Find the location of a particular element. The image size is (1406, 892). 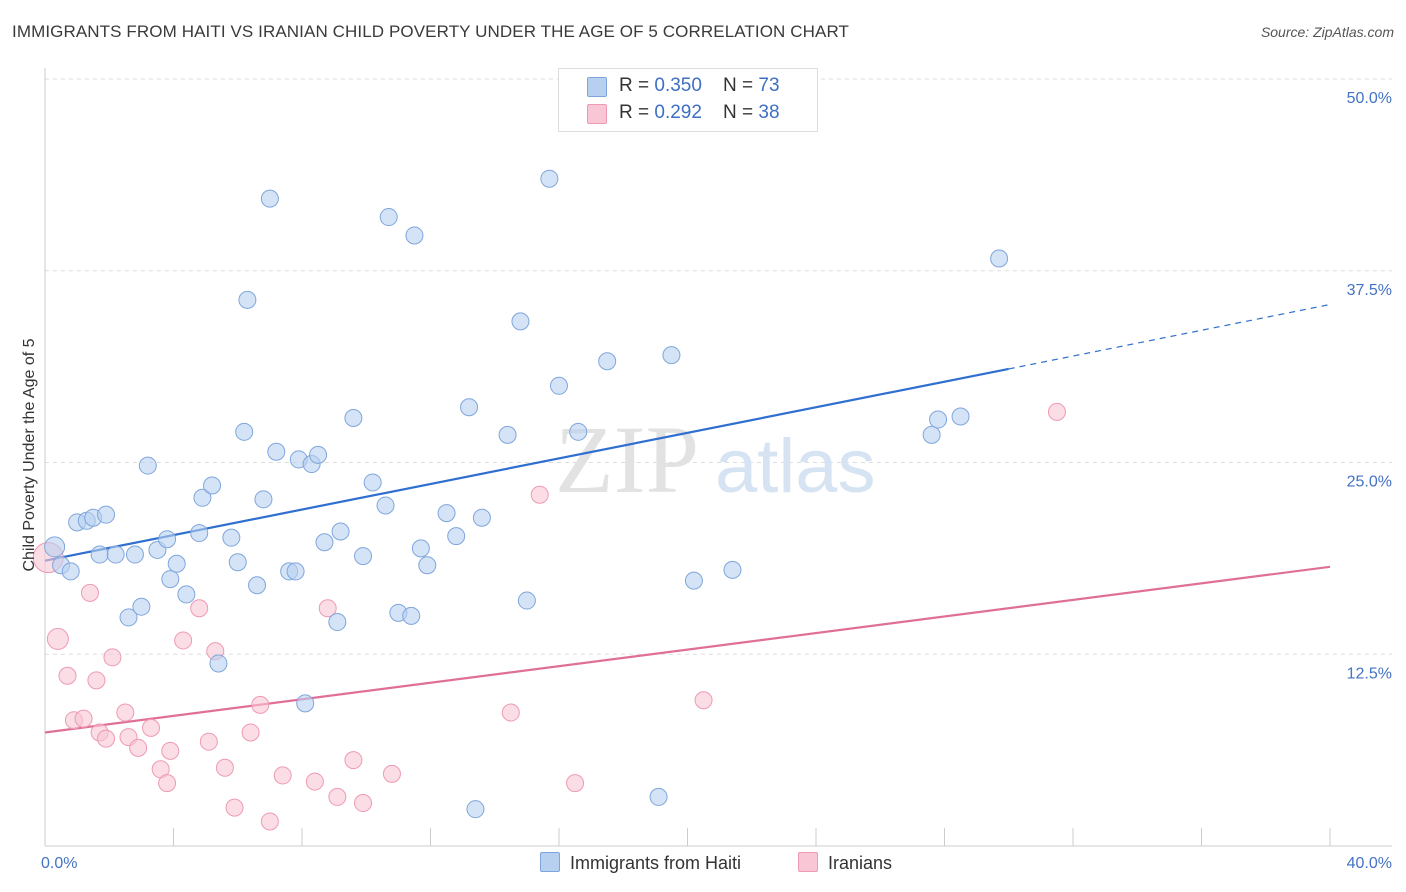

legend-r-value-iranians: 0.292 is located at coordinates (678, 112).